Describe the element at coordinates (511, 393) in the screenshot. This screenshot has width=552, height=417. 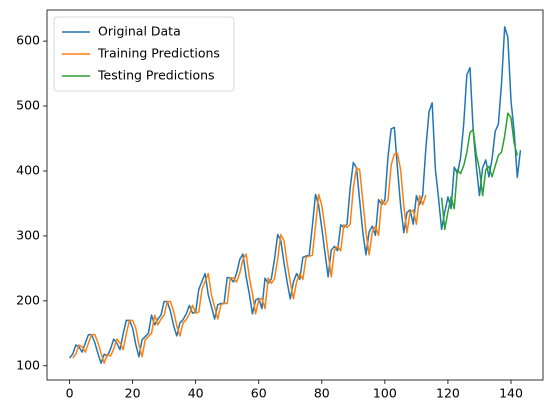
I see `x-tick-label: 140` at that location.